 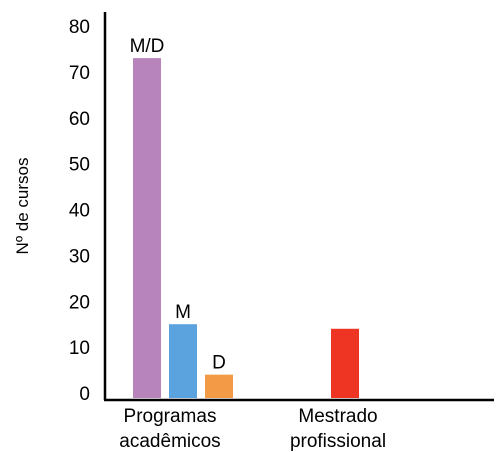 What do you see at coordinates (252, 429) in the screenshot?
I see `category-labels: Programas acadêmicos Mestrado profissional` at bounding box center [252, 429].